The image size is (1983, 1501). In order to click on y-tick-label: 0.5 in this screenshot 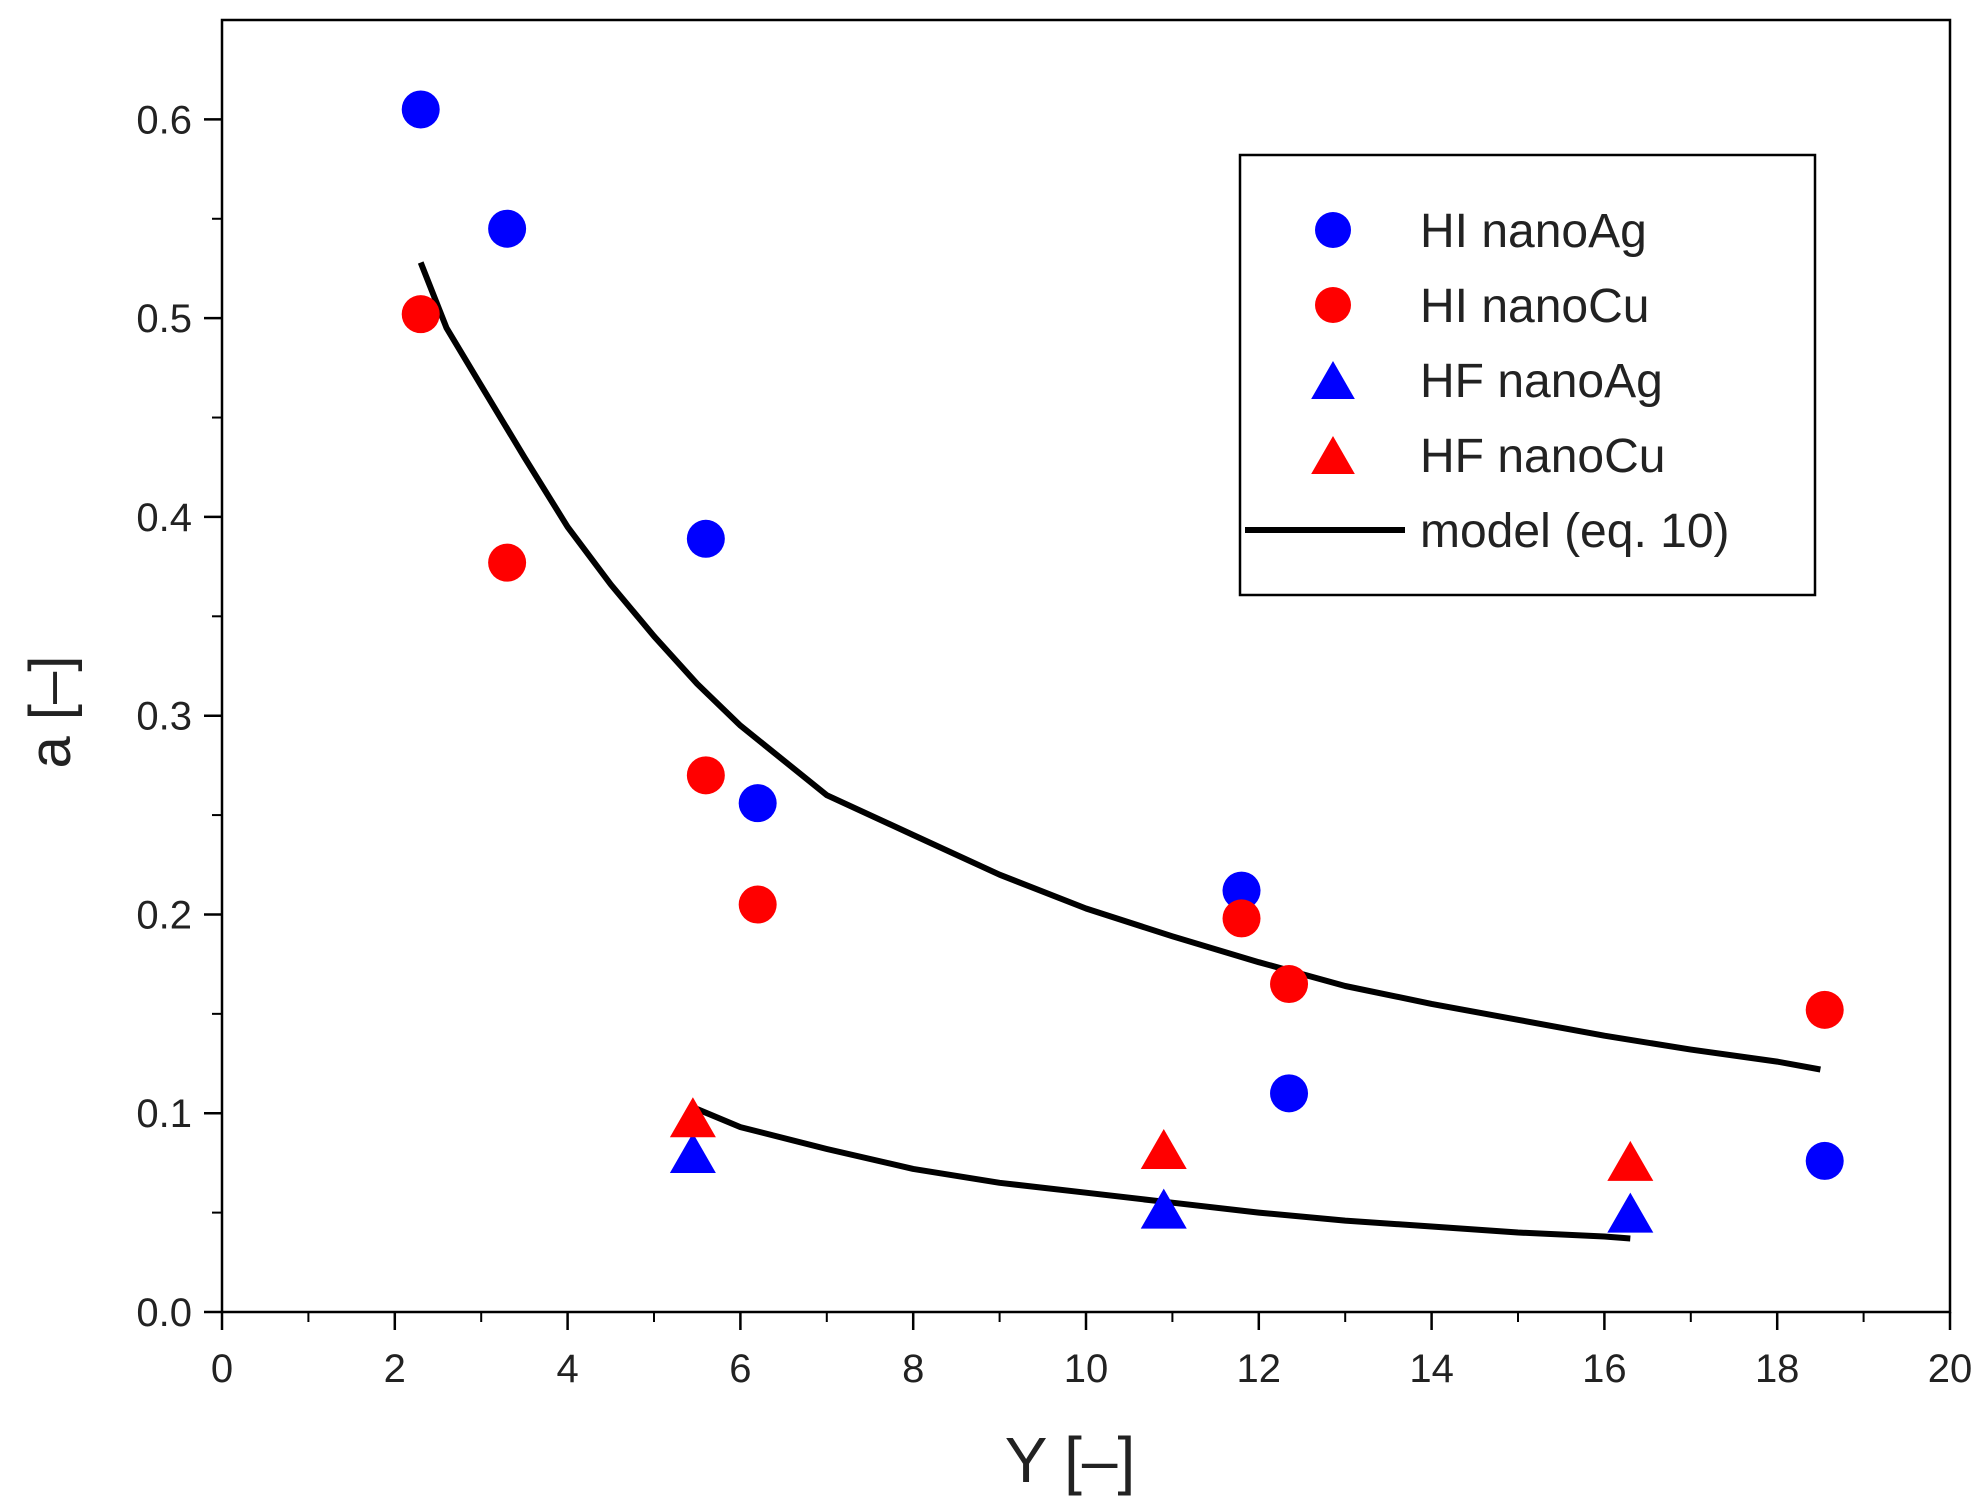, I will do `click(164, 319)`.